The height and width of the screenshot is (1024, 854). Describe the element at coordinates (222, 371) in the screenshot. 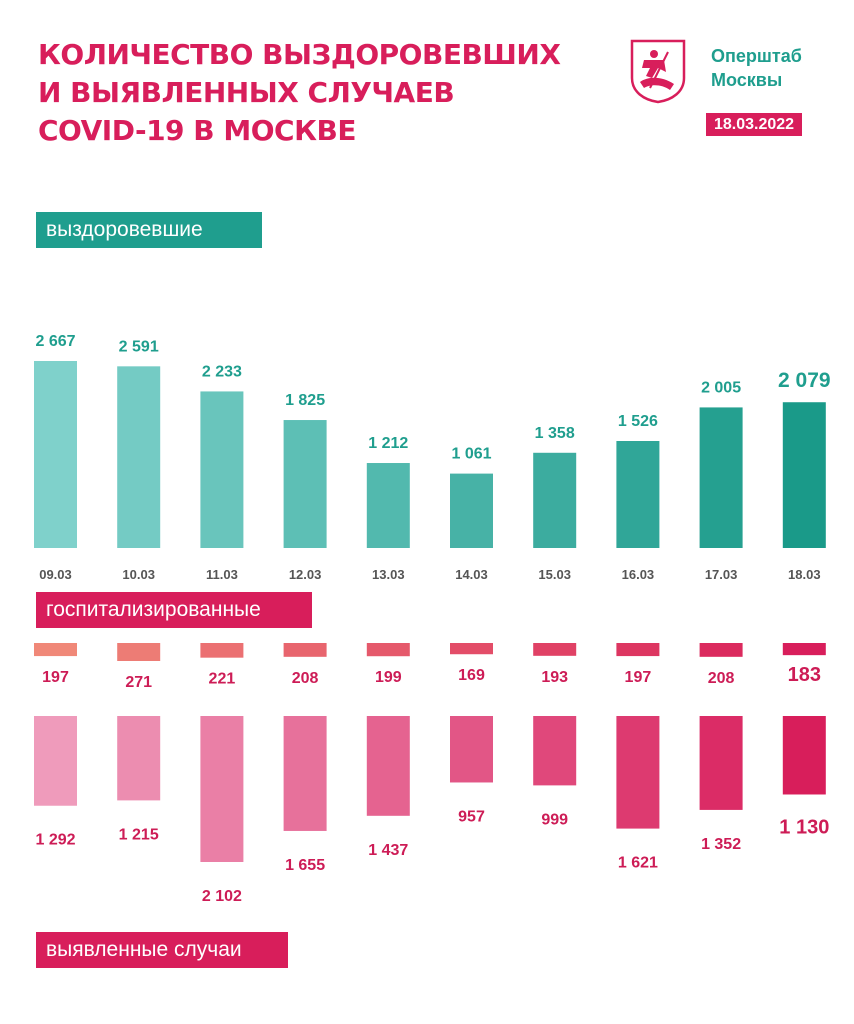

I see `recovered-value-label: 2 233` at that location.